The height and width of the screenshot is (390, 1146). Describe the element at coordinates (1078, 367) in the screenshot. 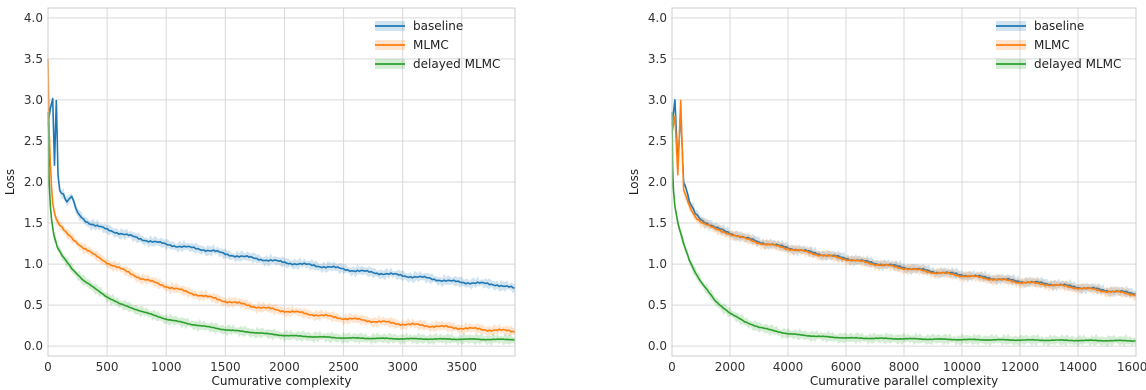

I see `x-tick-label: 14000` at that location.